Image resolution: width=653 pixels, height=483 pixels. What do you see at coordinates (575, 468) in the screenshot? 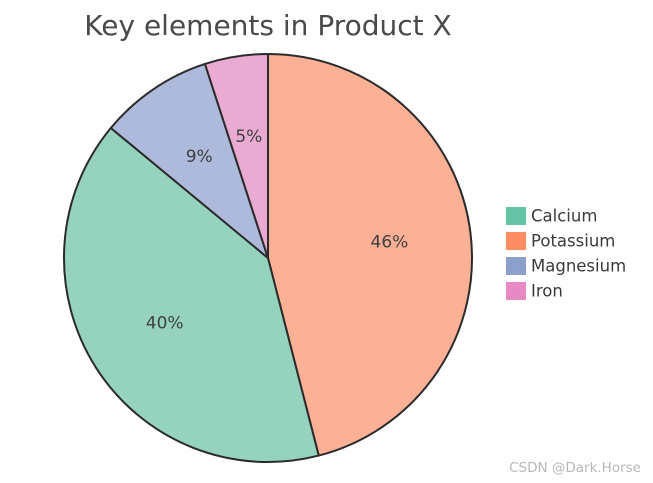
I see `watermark: CSDN @Dark.Horse` at bounding box center [575, 468].